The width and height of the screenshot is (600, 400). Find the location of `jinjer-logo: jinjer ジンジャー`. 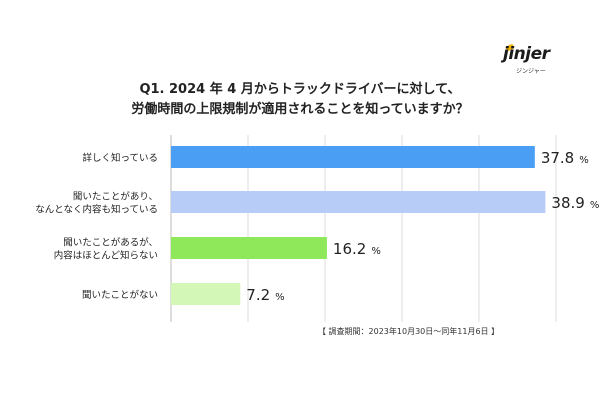

jinjer-logo: jinjer ジンジャー is located at coordinates (529, 61).